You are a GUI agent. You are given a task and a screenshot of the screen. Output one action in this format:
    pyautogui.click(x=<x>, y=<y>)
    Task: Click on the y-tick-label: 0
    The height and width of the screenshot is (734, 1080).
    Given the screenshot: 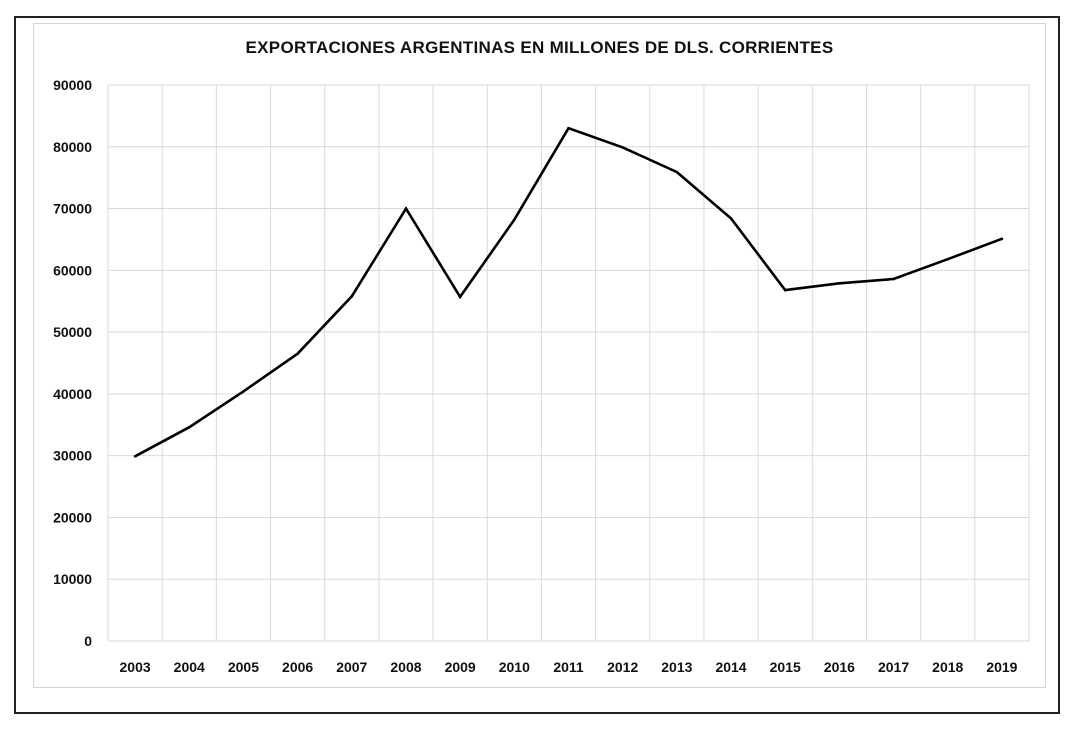 What is the action you would take?
    pyautogui.click(x=88, y=641)
    